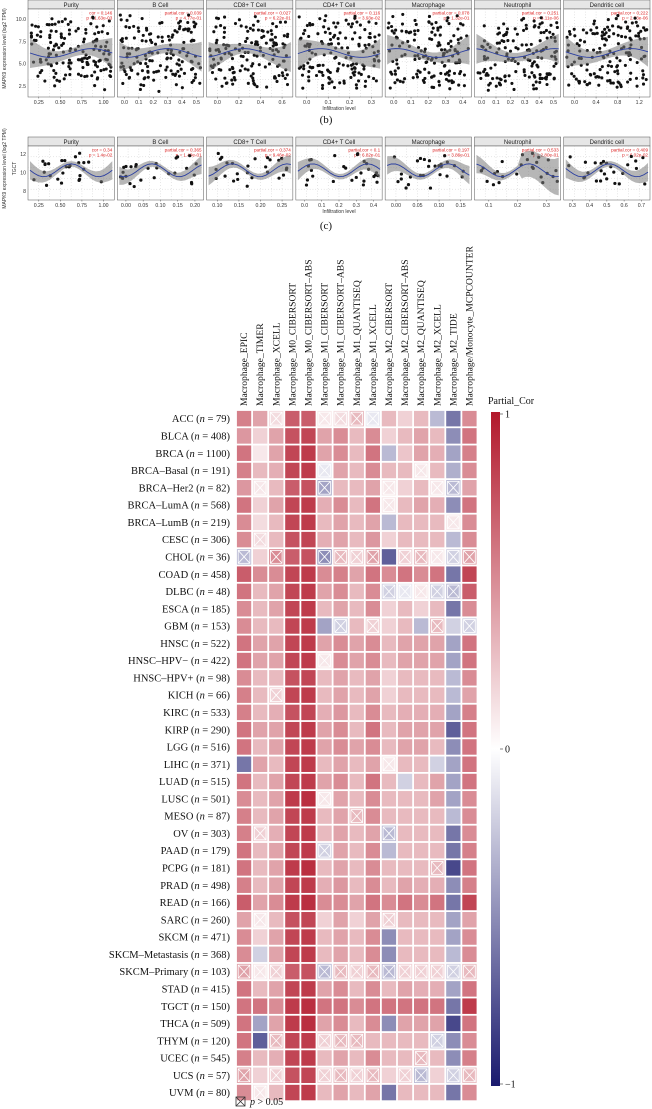  I want to click on row-label: DLBC (n = 48), so click(197, 592).